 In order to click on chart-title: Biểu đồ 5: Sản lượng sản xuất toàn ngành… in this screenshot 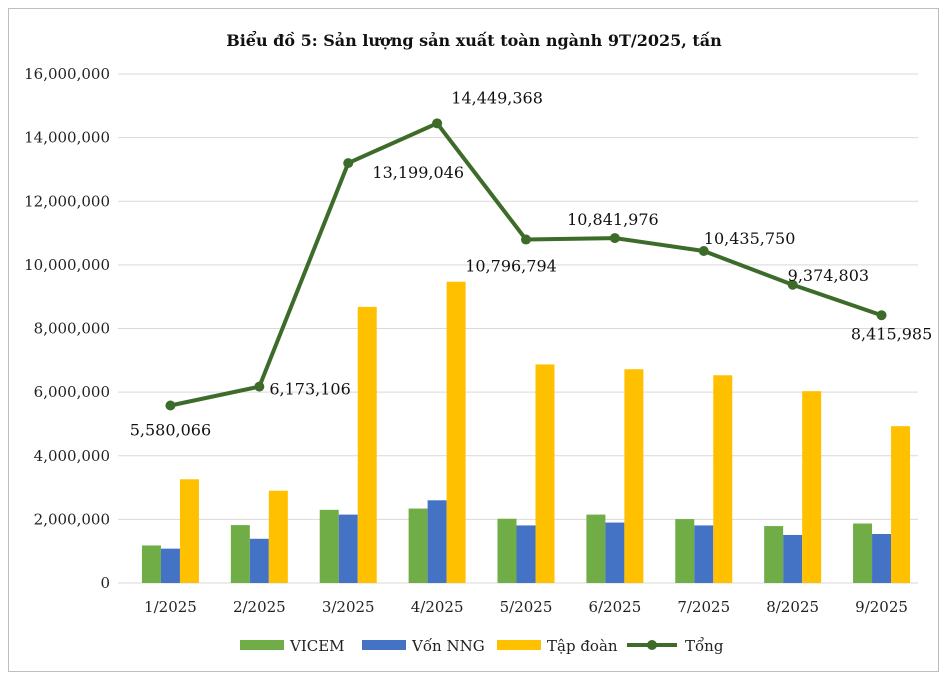, I will do `click(474, 39)`.